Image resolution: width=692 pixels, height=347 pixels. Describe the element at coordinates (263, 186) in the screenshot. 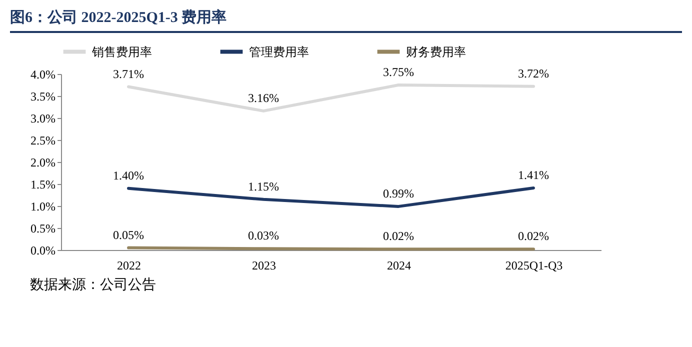

I see `data-label: 1.15%` at that location.